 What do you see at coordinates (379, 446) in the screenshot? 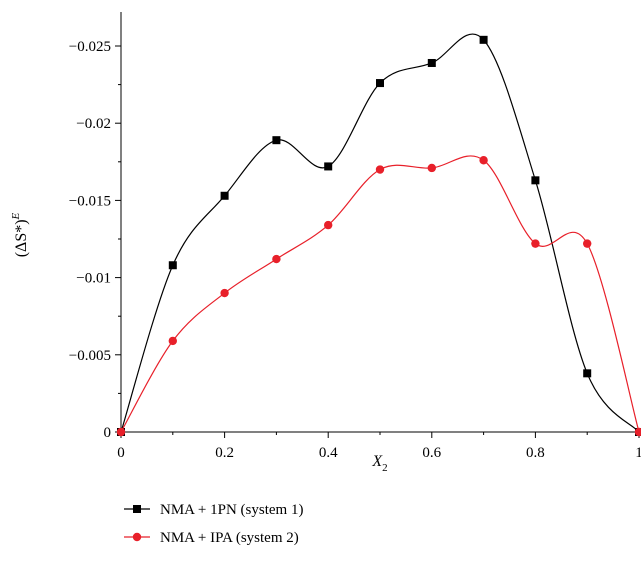
I see `x-axis-ticks: 0 0.2 0.4 0.6 0.8 1` at bounding box center [379, 446].